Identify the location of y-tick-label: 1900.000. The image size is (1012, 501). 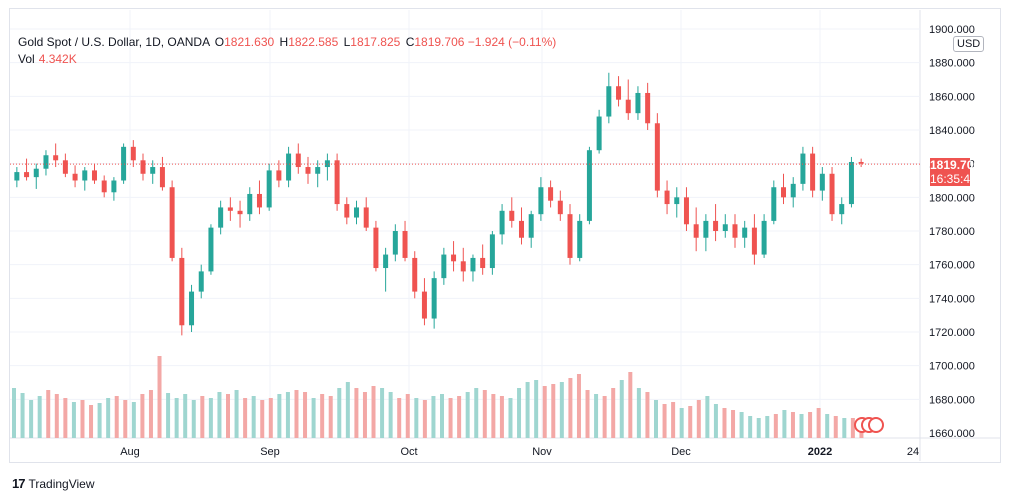
(952, 30).